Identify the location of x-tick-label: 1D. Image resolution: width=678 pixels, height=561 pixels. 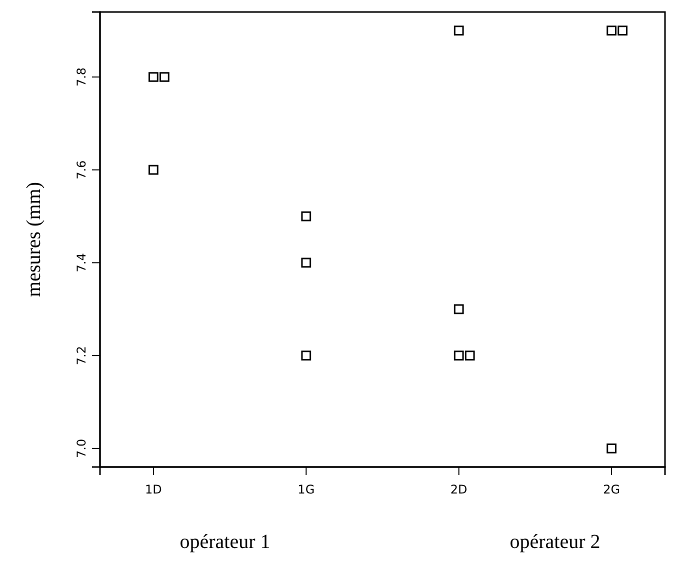
(153, 489).